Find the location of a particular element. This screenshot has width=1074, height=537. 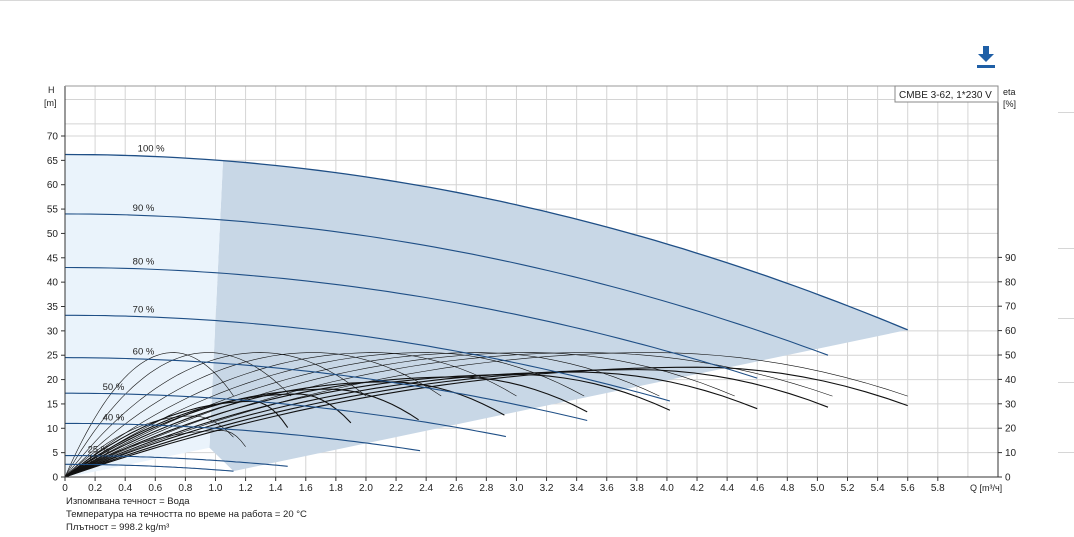

x-tick-label: 4.2 is located at coordinates (697, 488).